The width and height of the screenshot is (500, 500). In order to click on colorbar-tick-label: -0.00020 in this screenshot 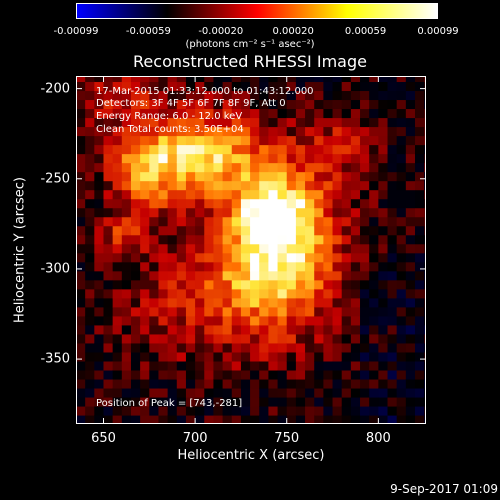, I will do `click(221, 31)`.